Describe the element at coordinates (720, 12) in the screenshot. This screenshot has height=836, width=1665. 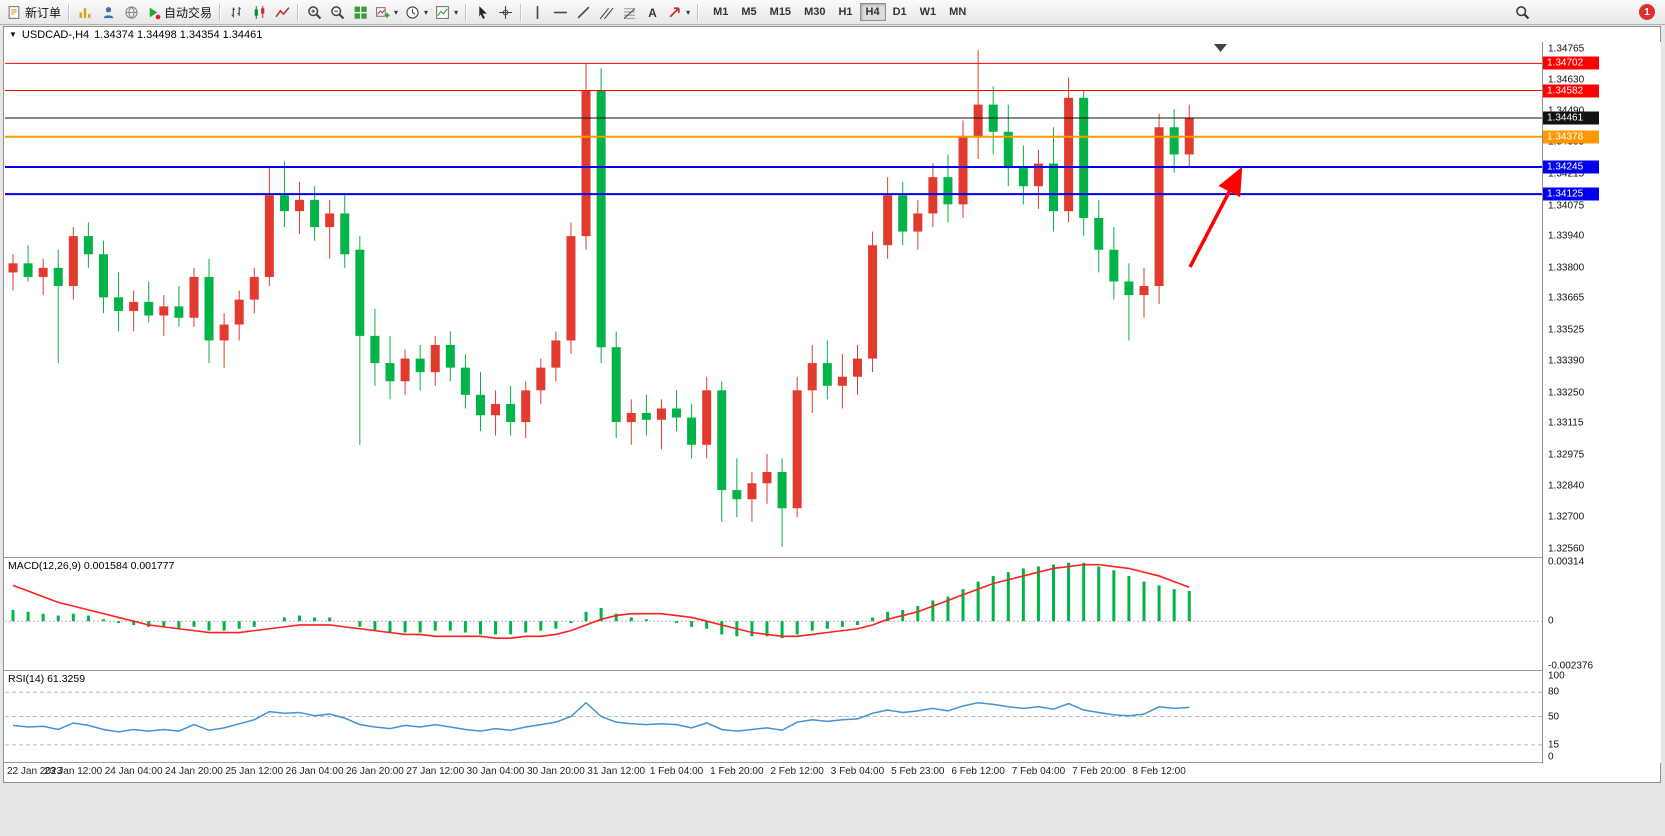
I see `timeframe-M1: M1` at that location.